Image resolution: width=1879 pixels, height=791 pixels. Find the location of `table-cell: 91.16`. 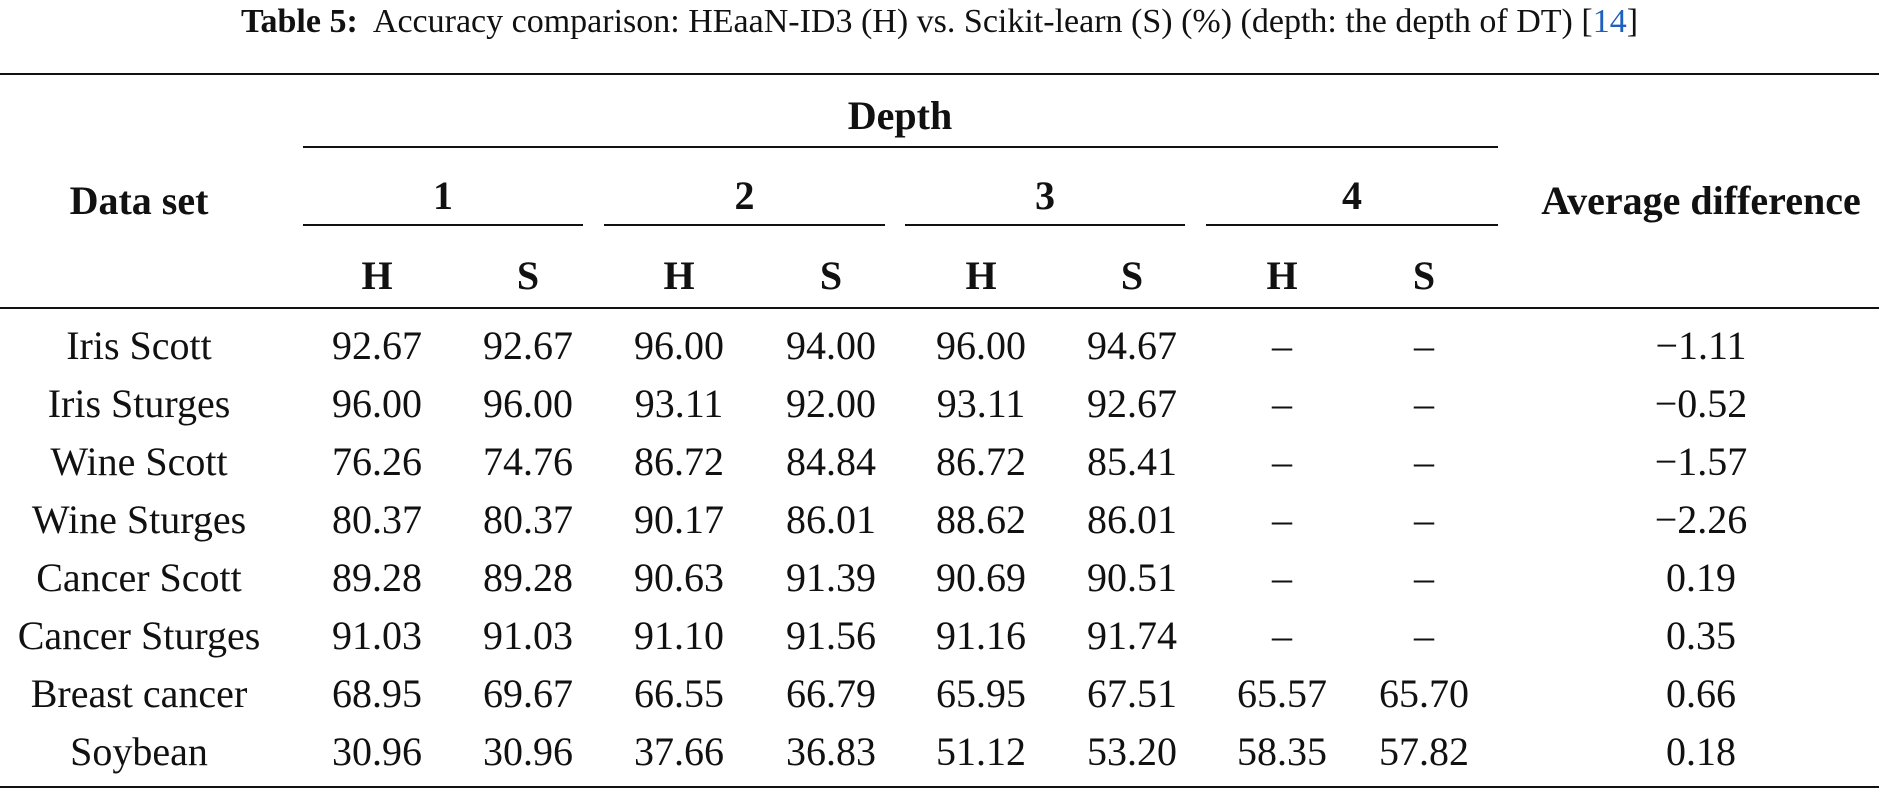

table-cell: 91.16 is located at coordinates (981, 635).